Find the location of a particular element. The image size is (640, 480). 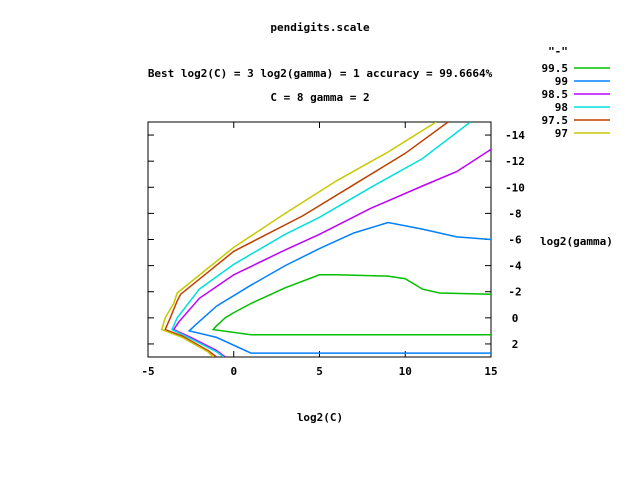

legend-label: 98.5 is located at coordinates (555, 94).